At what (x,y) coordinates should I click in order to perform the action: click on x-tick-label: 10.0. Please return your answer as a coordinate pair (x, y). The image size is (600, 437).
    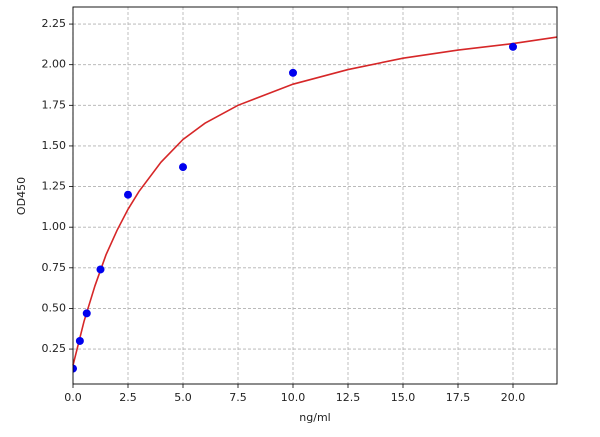
    Looking at the image, I should click on (293, 397).